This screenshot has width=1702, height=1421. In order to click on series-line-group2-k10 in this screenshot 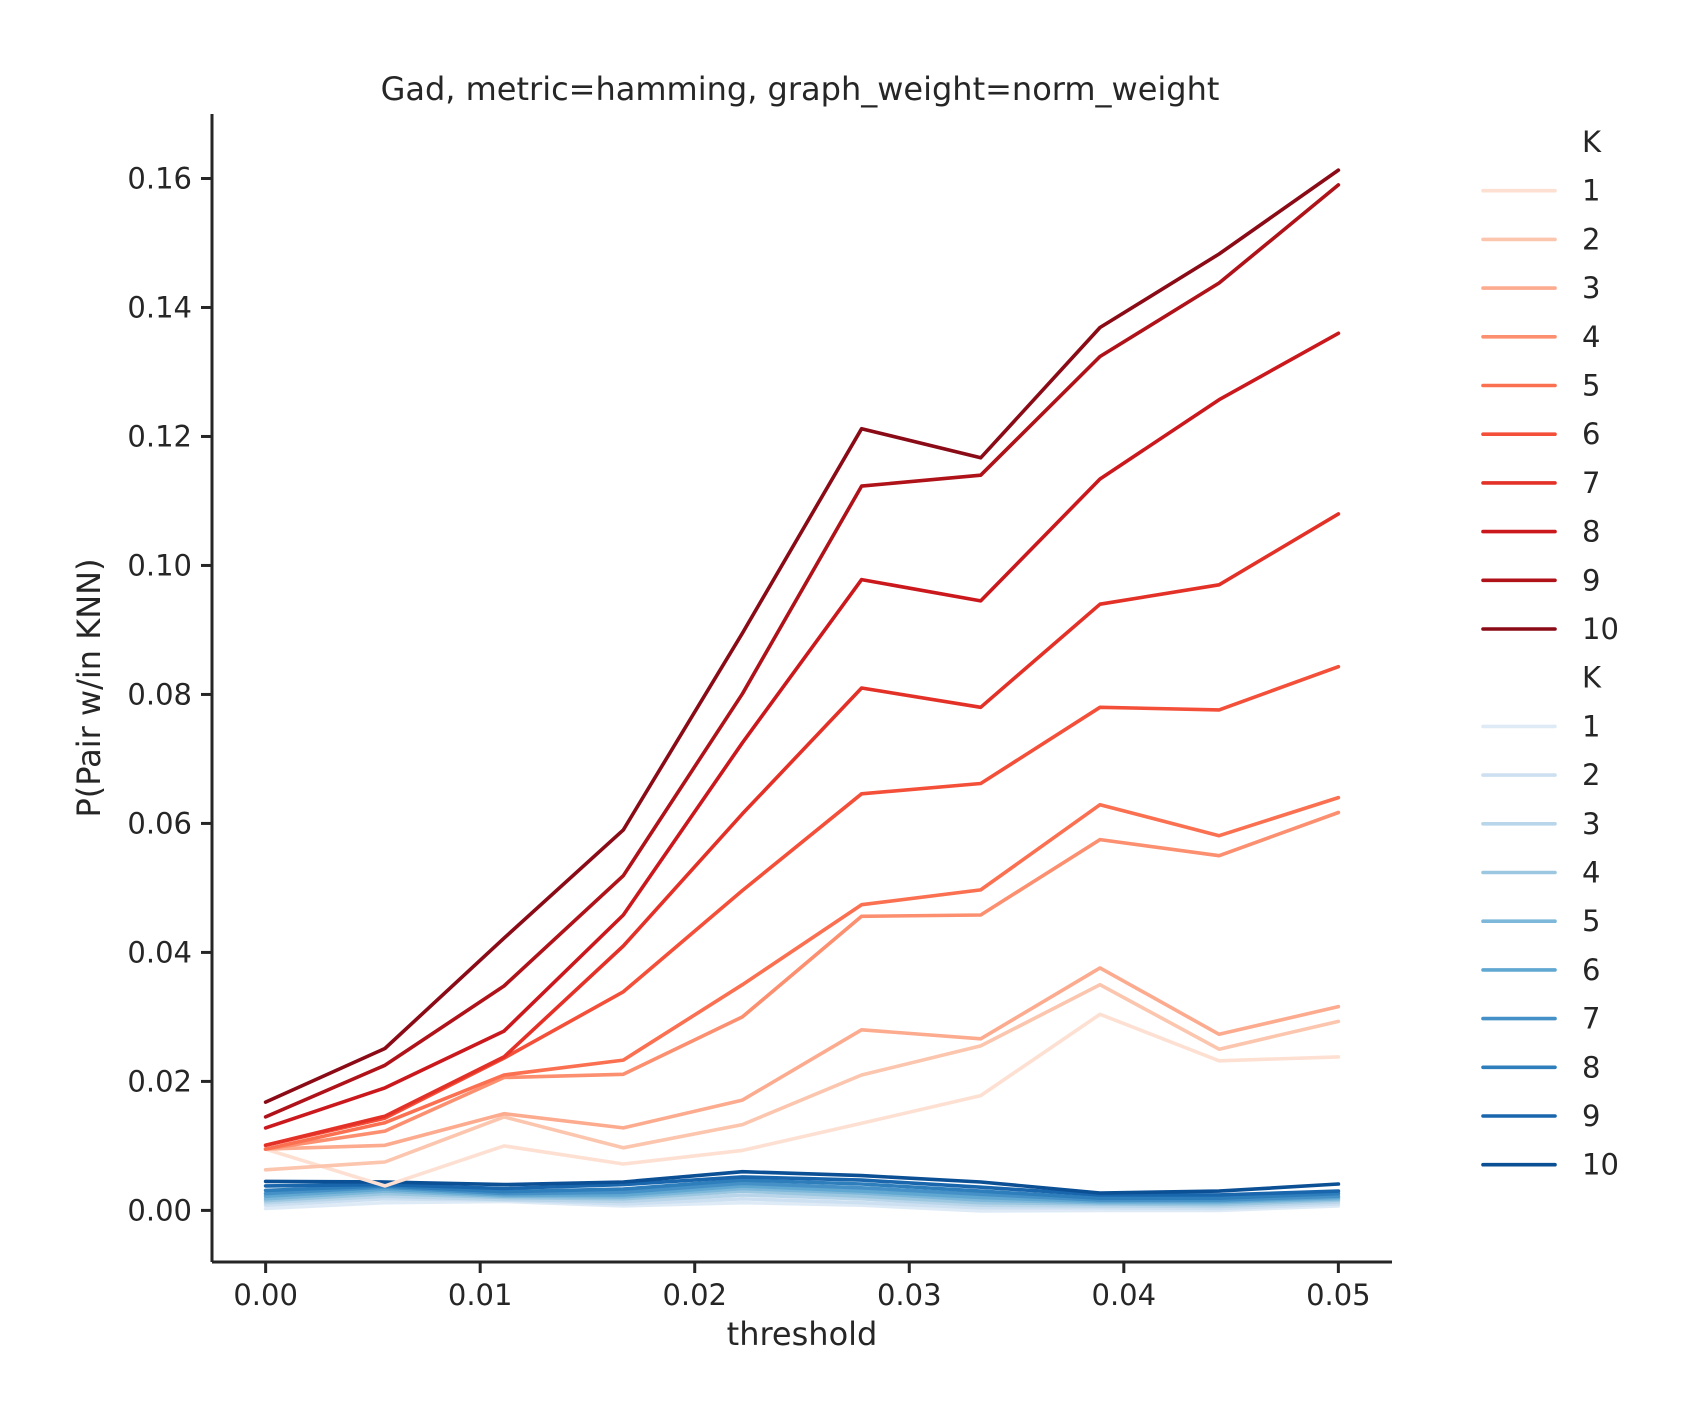, I will do `click(802, 1182)`.